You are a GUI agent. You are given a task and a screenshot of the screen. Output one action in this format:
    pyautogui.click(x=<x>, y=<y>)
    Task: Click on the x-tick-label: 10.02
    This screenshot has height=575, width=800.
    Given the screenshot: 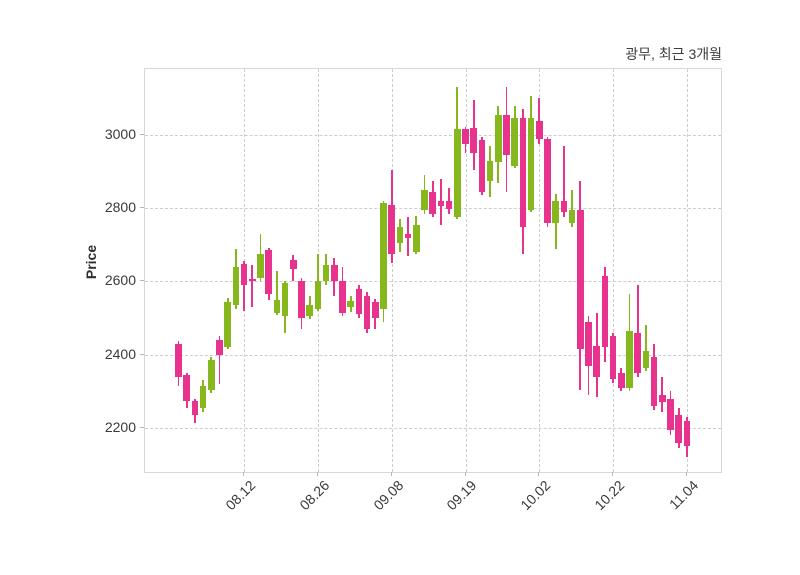 What is the action you would take?
    pyautogui.click(x=535, y=495)
    